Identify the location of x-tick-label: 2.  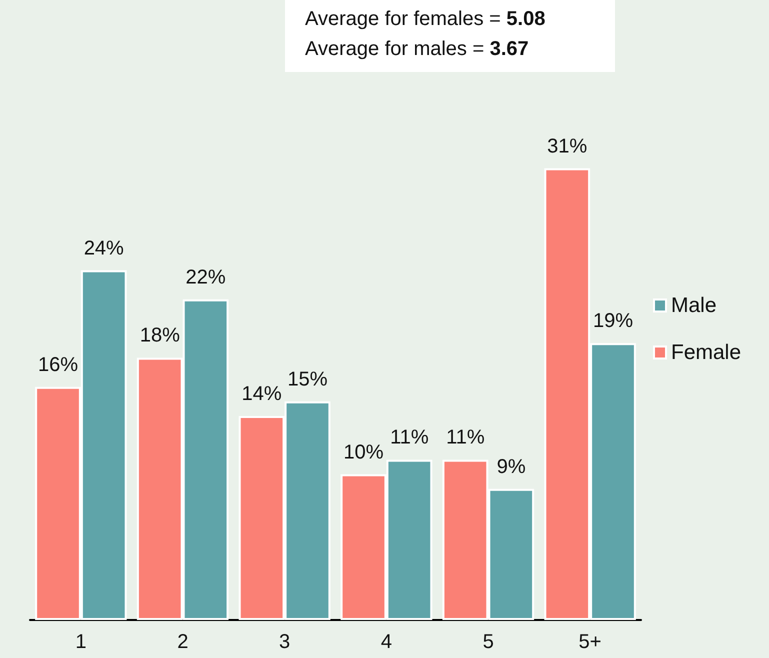
(182, 642).